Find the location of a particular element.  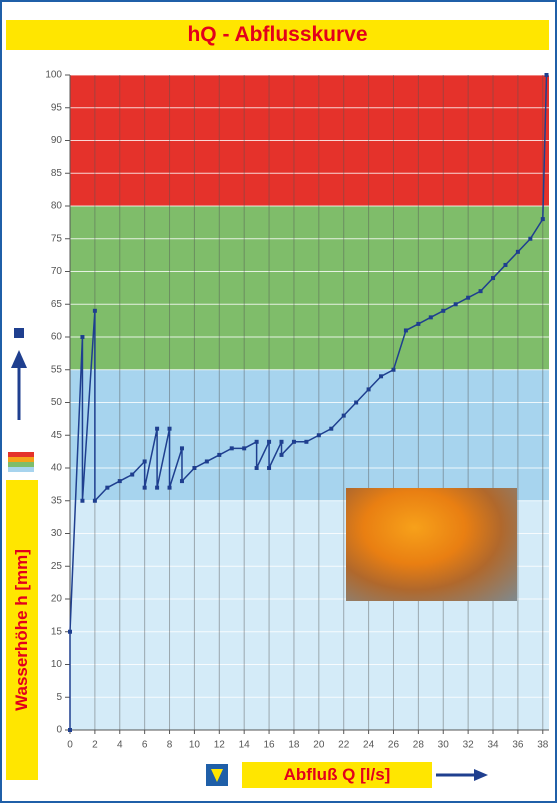

y-tick-label: 60 is located at coordinates (57, 337).